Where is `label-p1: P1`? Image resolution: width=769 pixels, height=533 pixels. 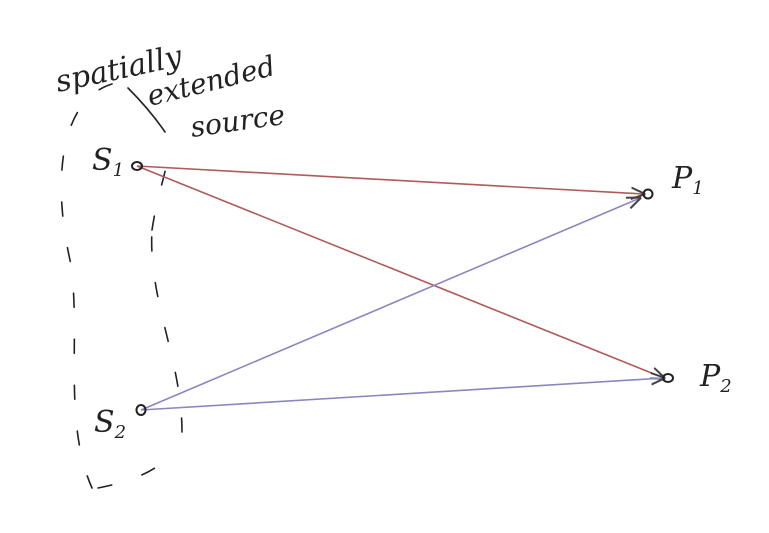 label-p1: P1 is located at coordinates (687, 180).